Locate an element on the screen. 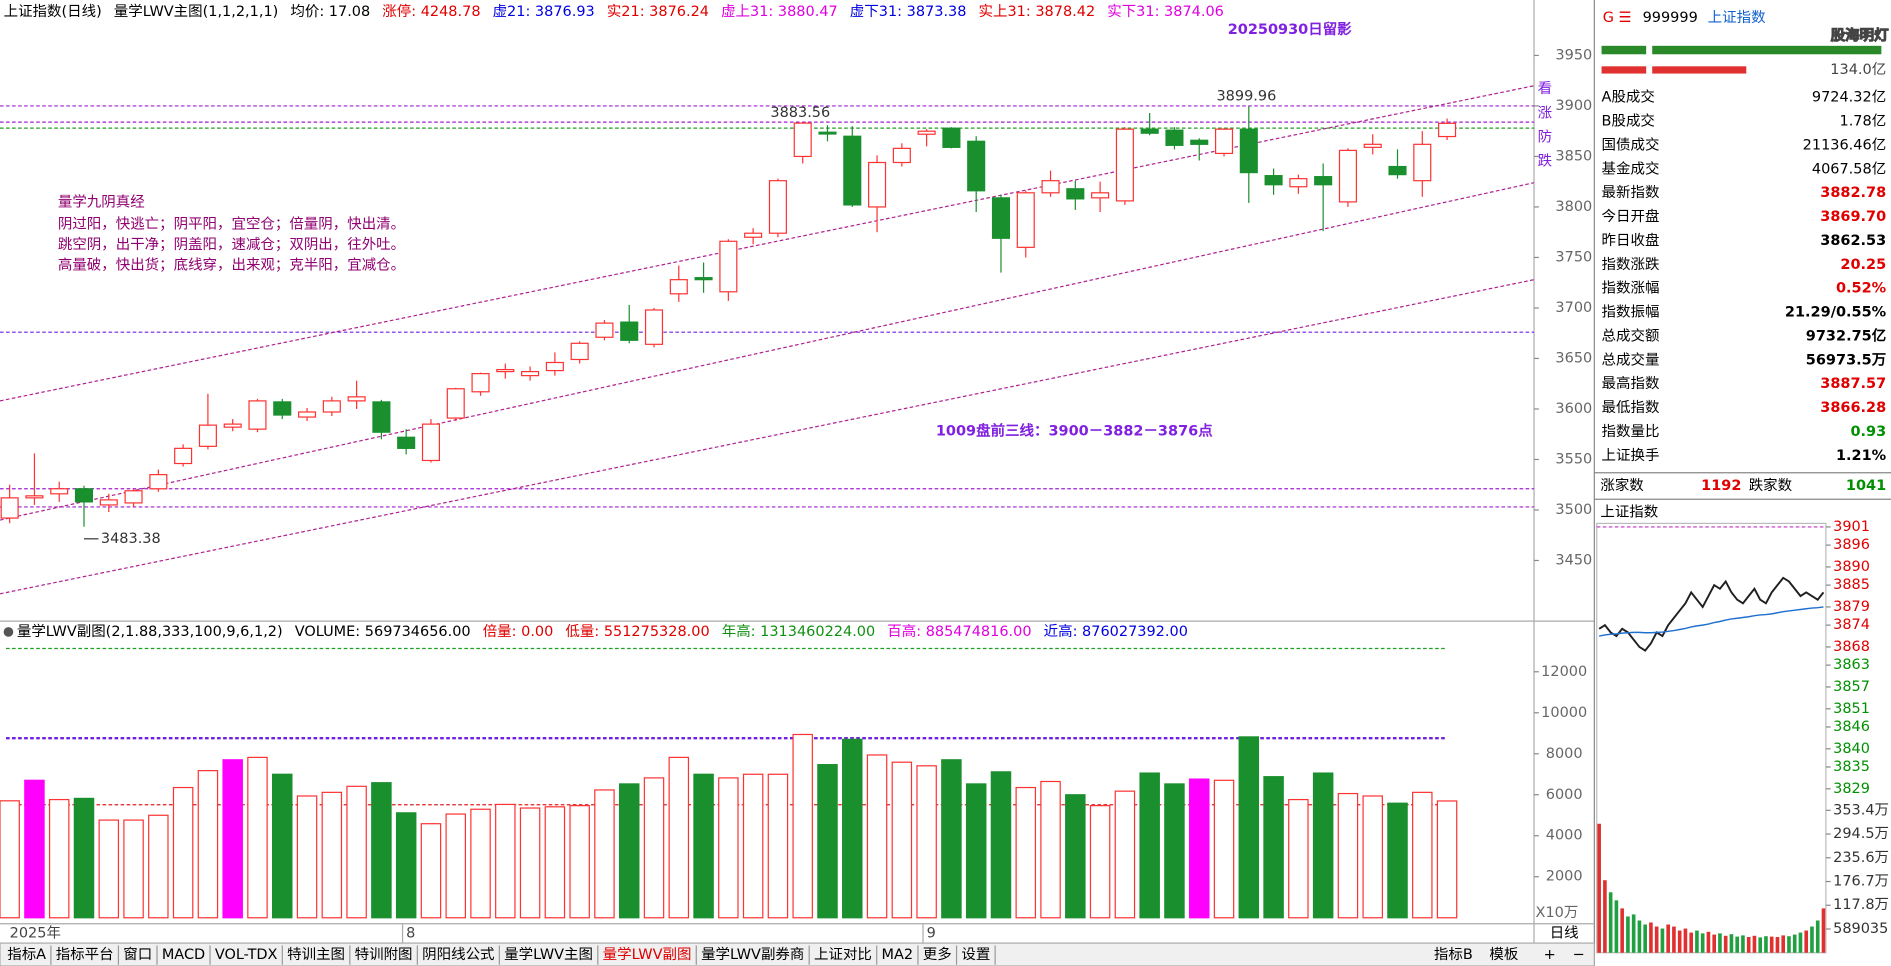  y-tick-label: 3550 is located at coordinates (1573, 459).